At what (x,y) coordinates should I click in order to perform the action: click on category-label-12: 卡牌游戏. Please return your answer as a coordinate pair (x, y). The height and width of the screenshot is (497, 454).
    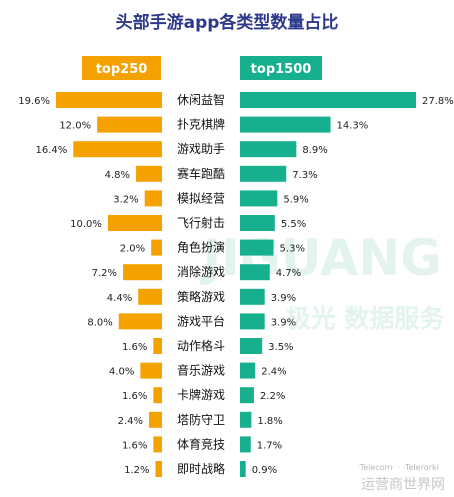
    Looking at the image, I should click on (201, 395).